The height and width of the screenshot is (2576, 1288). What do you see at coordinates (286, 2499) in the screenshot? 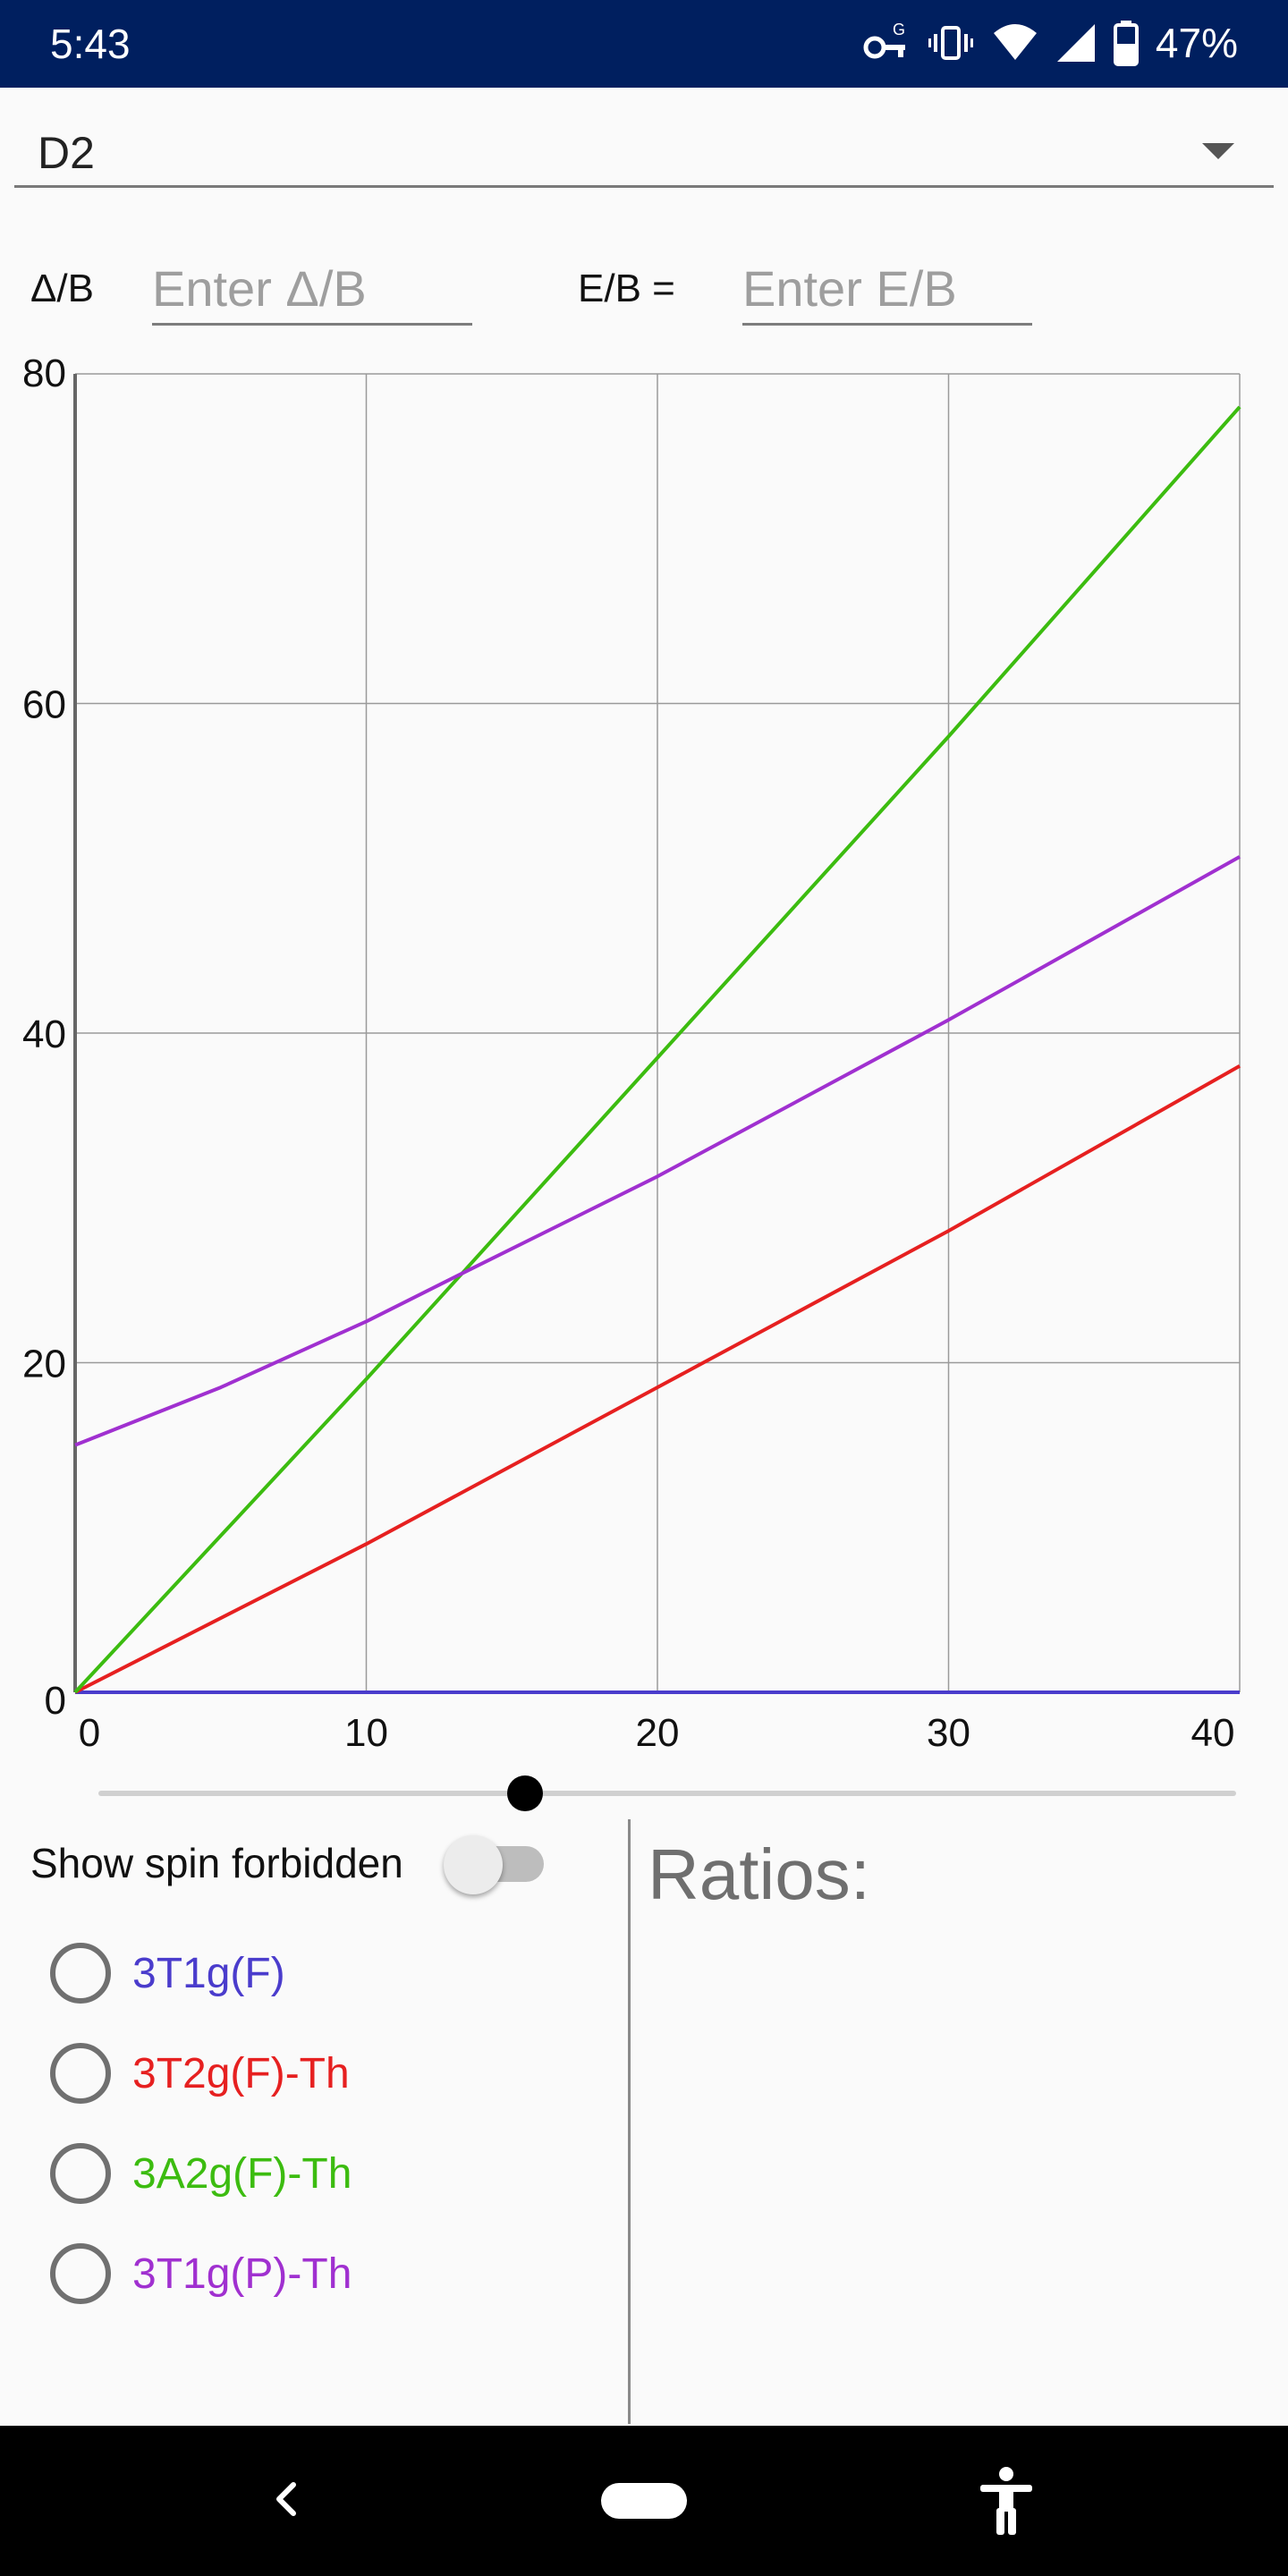
I see `back-icon` at bounding box center [286, 2499].